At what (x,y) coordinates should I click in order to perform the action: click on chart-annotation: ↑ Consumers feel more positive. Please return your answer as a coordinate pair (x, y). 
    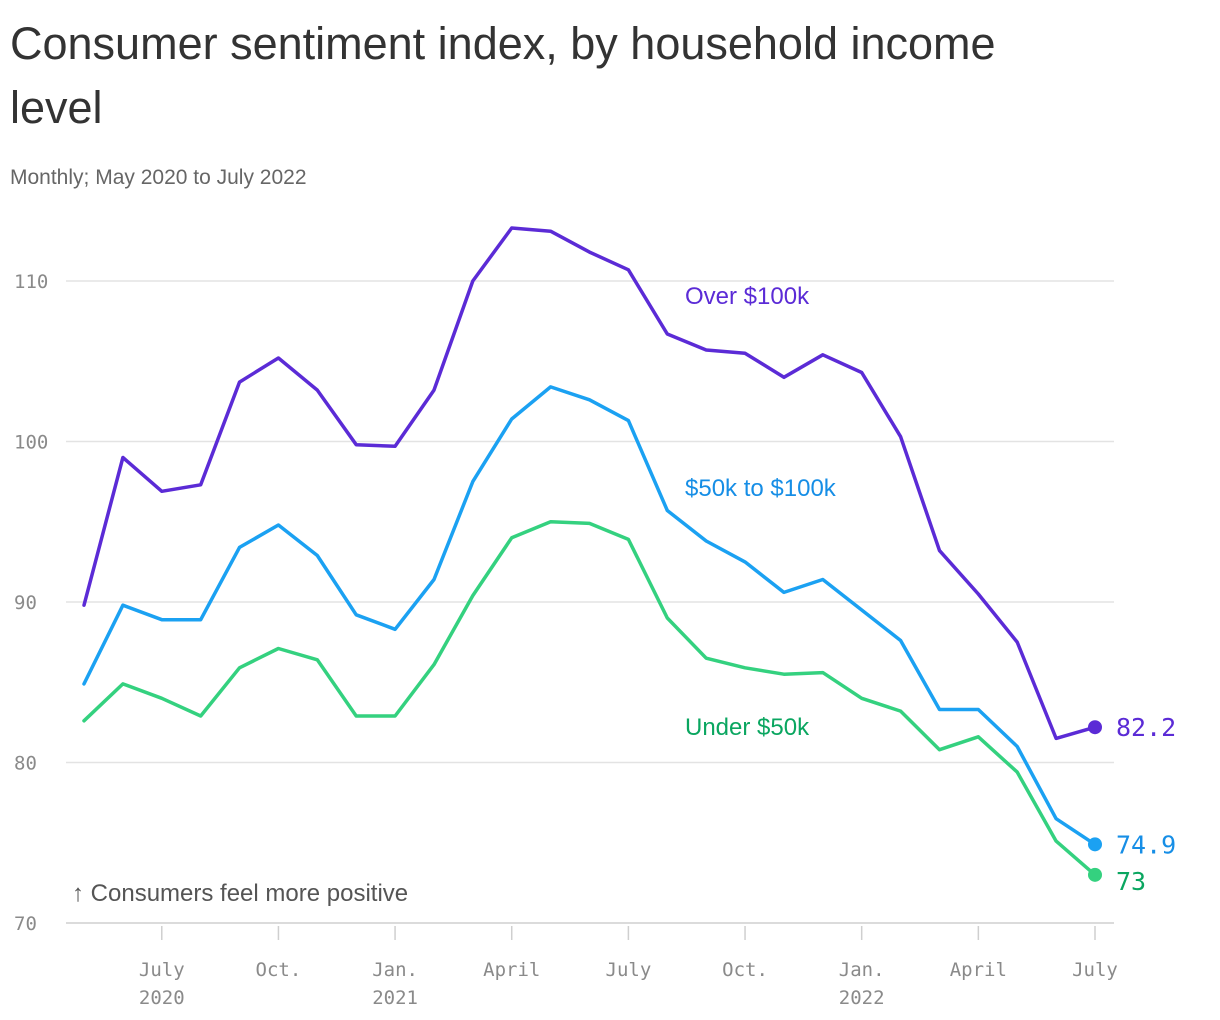
    Looking at the image, I should click on (240, 893).